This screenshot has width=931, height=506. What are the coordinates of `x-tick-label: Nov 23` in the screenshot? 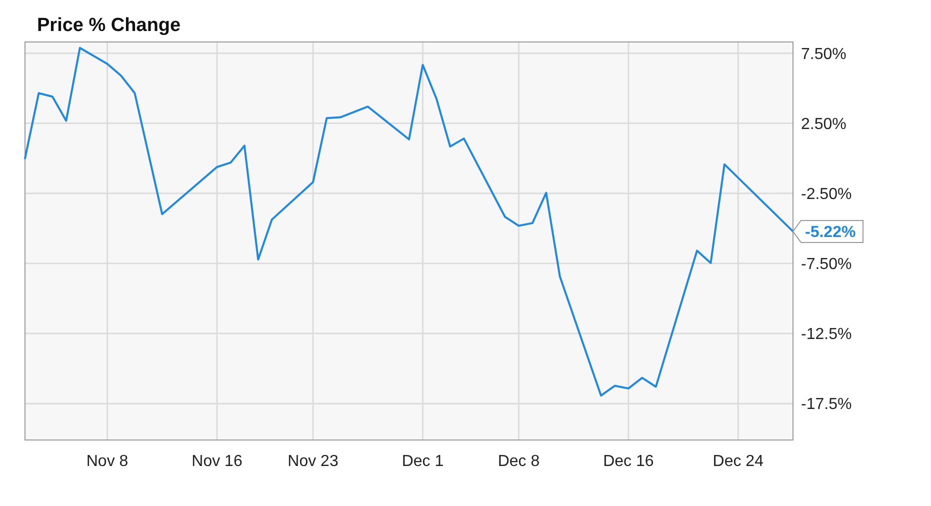 It's located at (313, 461).